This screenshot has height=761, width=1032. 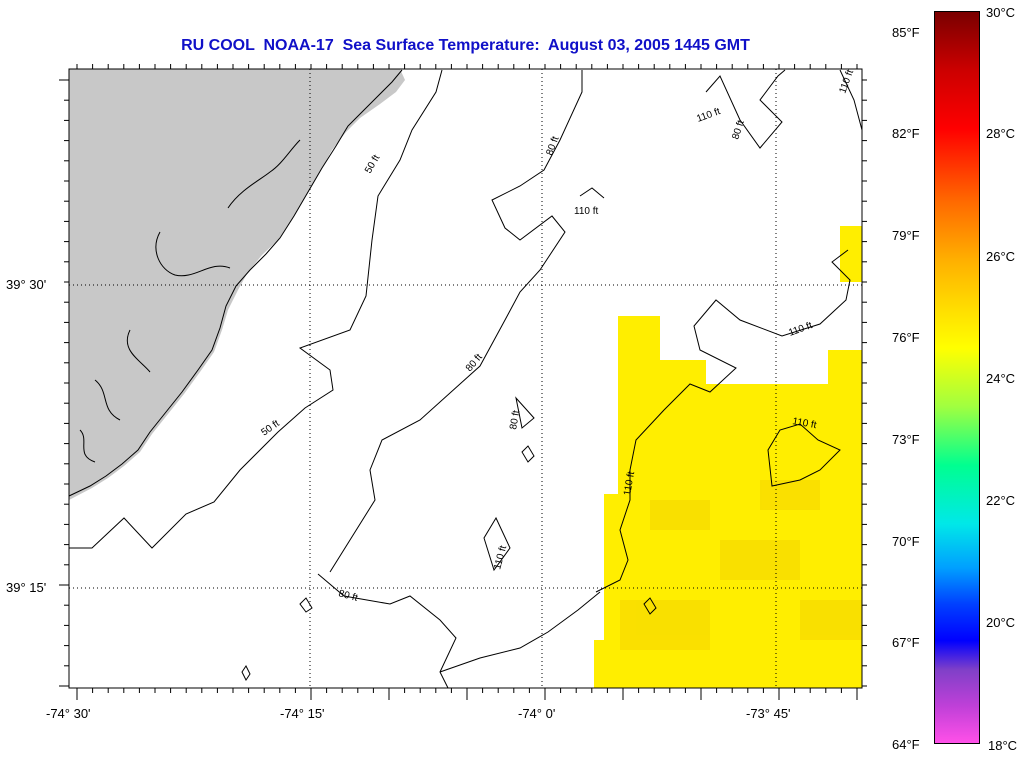 What do you see at coordinates (906, 744) in the screenshot?
I see `colorbar-f-label: 64°F` at bounding box center [906, 744].